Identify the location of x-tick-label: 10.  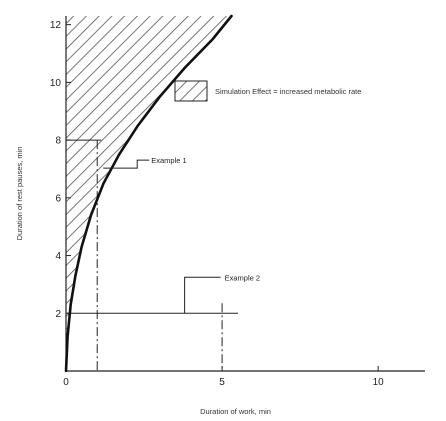
(379, 382).